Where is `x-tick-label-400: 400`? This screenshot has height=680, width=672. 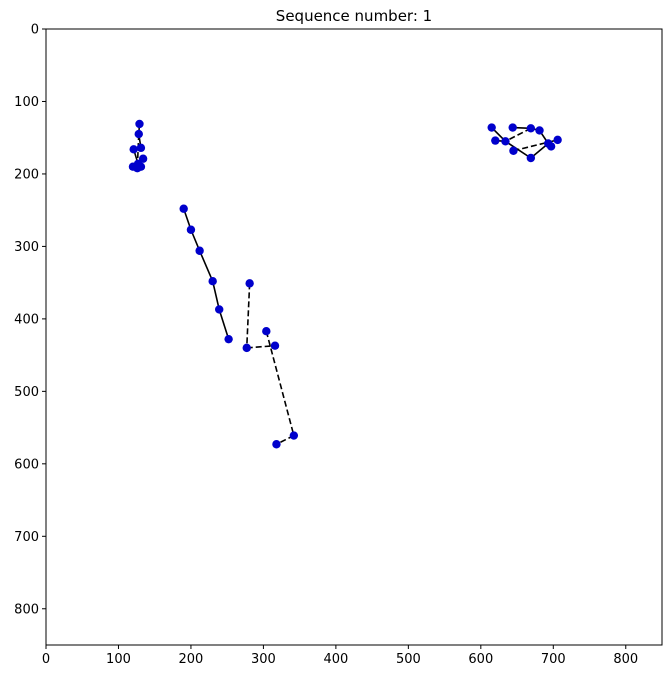 x-tick-label-400: 400 is located at coordinates (335, 659).